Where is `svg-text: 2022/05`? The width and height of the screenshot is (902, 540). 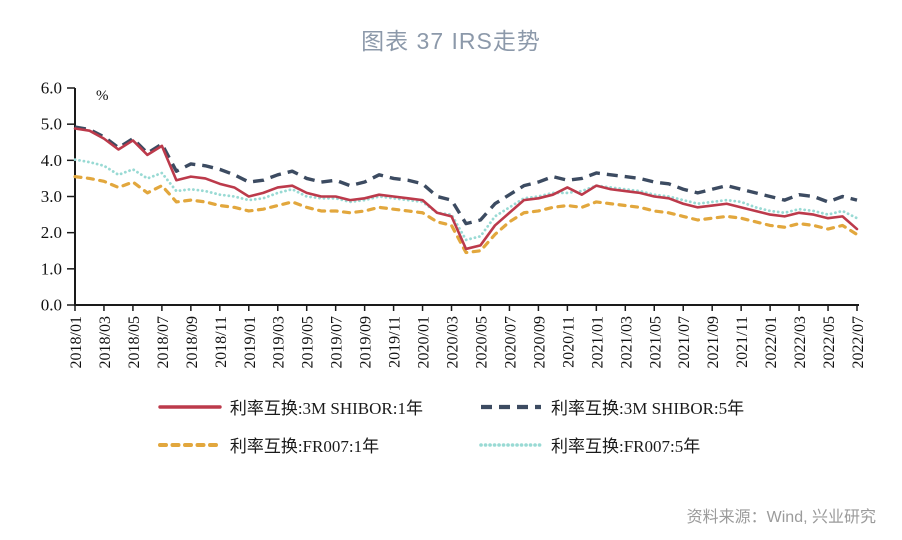 svg-text: 2022/05 is located at coordinates (829, 342).